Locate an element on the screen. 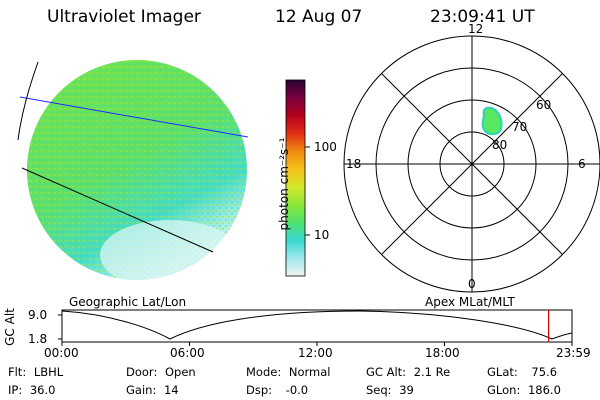 The image size is (600, 400). mlt-label-18: 18 is located at coordinates (354, 164).